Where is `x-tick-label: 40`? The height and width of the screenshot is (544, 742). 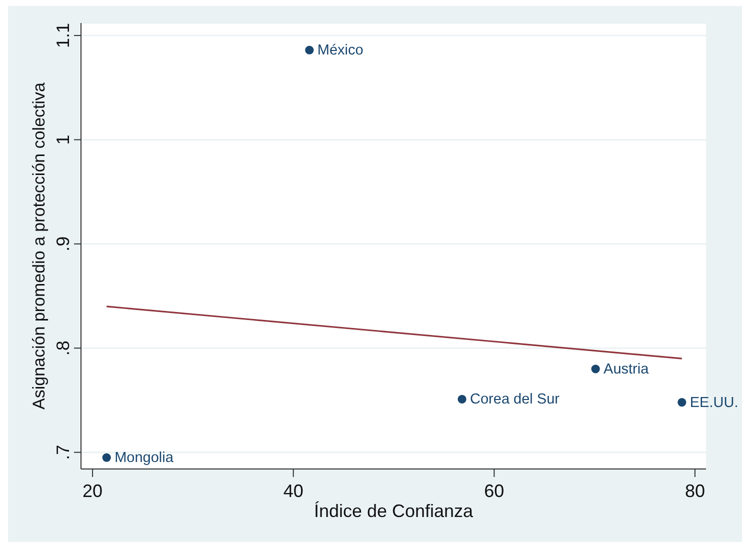 x-tick-label: 40 is located at coordinates (293, 491).